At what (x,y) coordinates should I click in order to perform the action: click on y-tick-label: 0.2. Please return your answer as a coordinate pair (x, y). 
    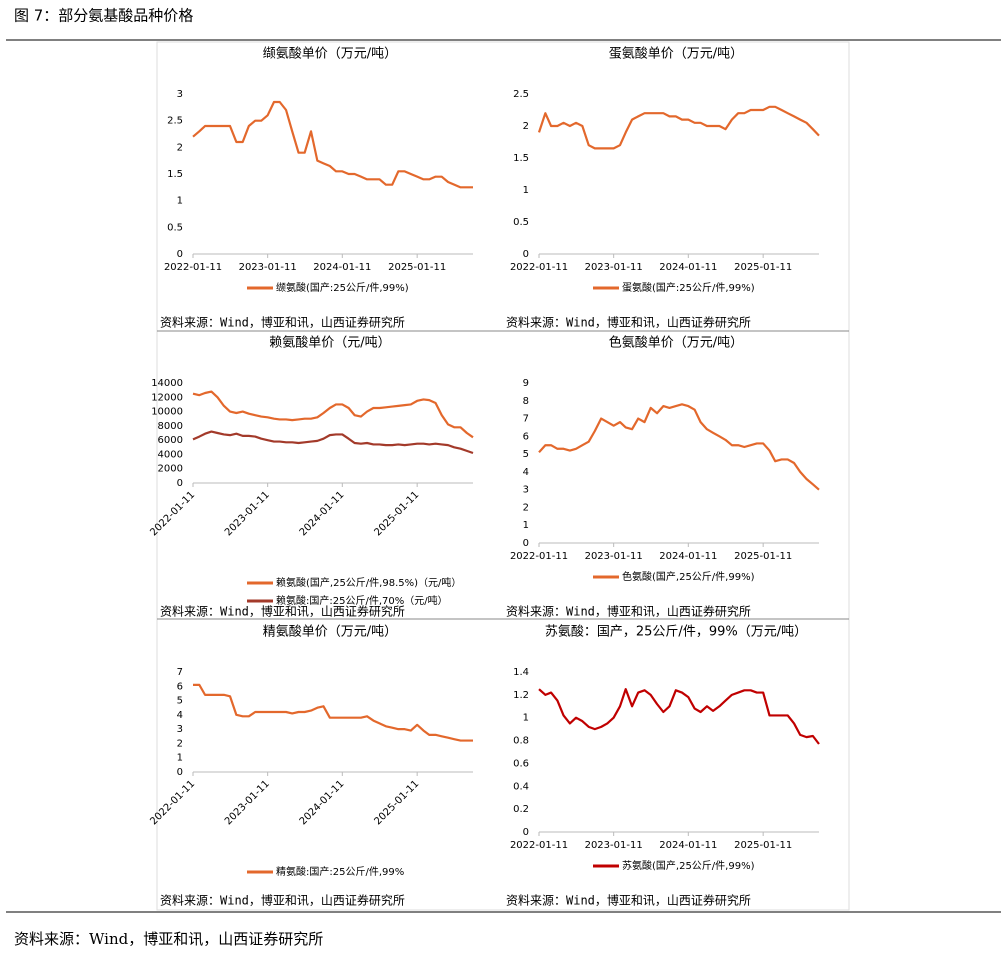
    Looking at the image, I should click on (521, 809).